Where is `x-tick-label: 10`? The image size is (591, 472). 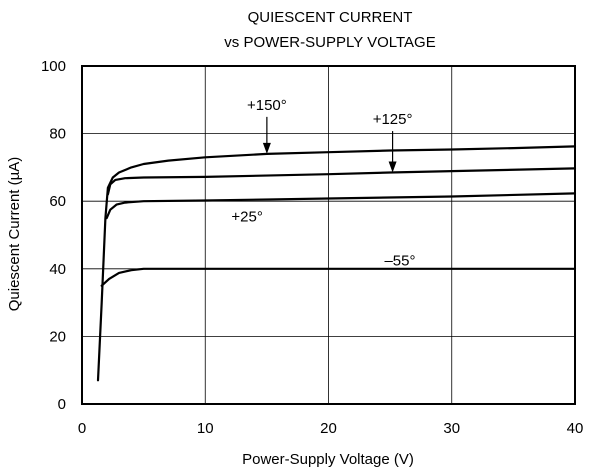
x-tick-label: 10 is located at coordinates (205, 428).